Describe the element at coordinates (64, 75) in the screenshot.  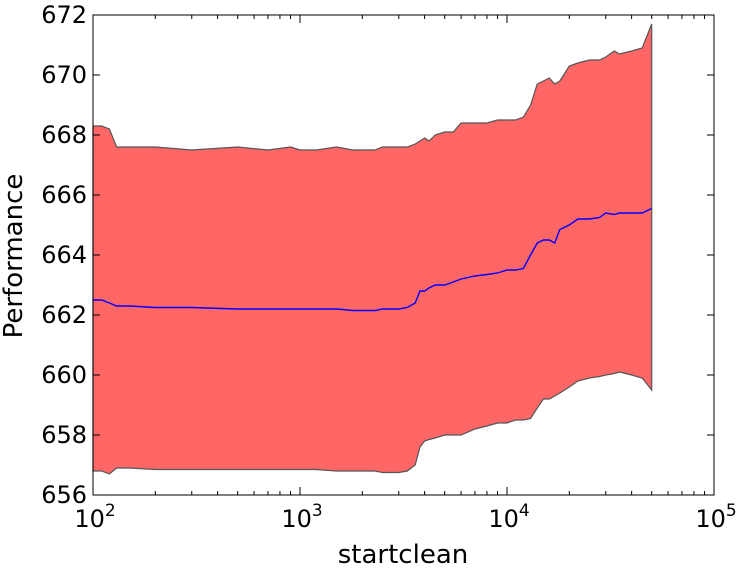
I see `y-tick-label: 670` at that location.